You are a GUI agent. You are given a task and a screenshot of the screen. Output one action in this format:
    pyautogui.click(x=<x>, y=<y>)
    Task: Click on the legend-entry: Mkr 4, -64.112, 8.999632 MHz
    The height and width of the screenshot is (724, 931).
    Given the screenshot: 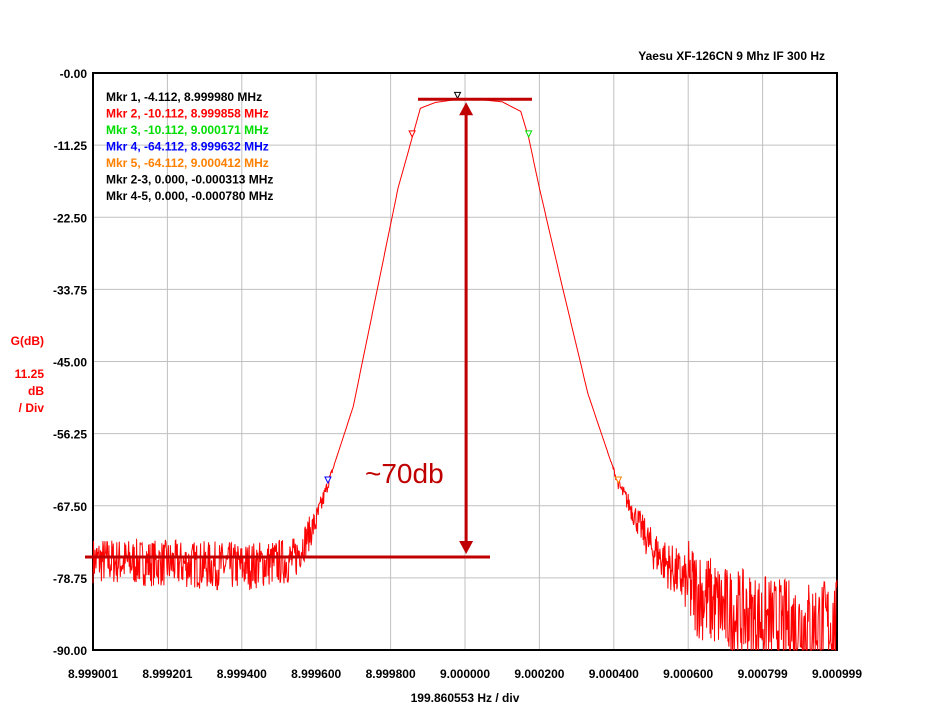 What is the action you would take?
    pyautogui.click(x=187, y=147)
    